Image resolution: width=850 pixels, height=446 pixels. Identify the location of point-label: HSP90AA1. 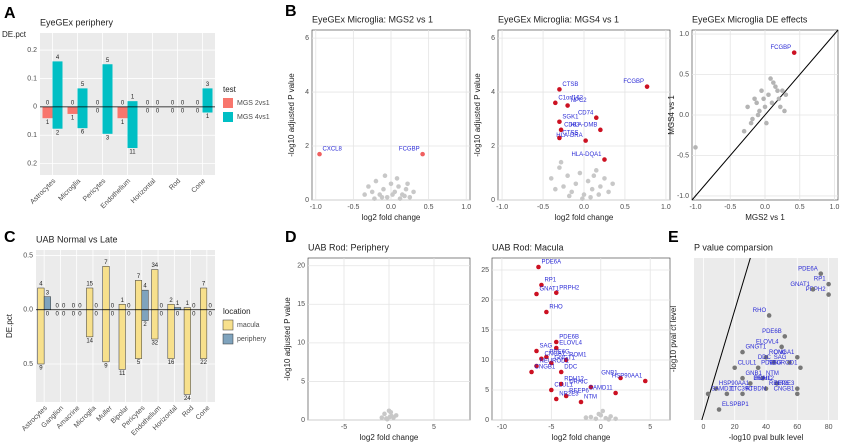
(734, 384).